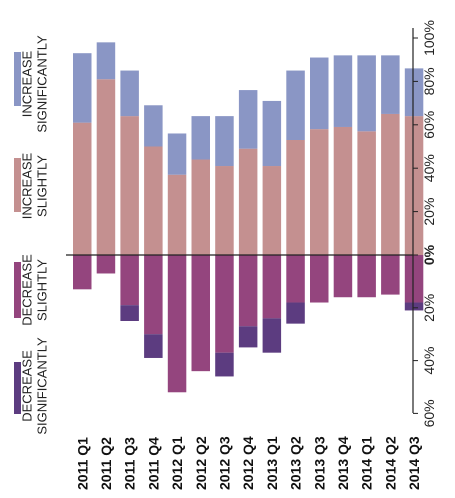 The width and height of the screenshot is (455, 498). I want to click on legend-label-decrease-slightly-1: SLIGHTLY, so click(42, 290).